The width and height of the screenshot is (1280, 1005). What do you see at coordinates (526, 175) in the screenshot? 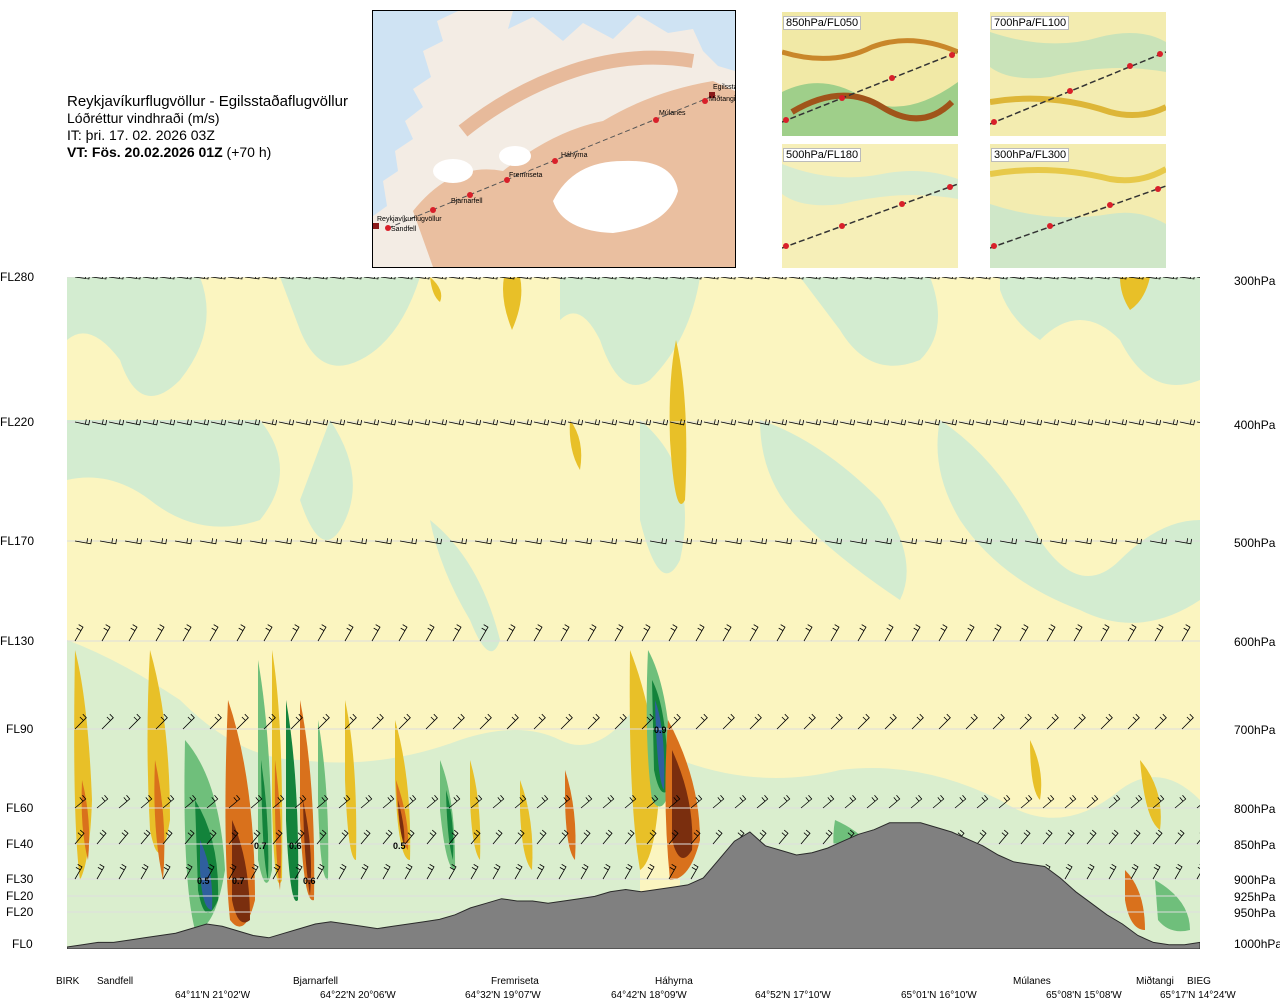
I see `map-label-fremriseta: Fremriseta` at bounding box center [526, 175].